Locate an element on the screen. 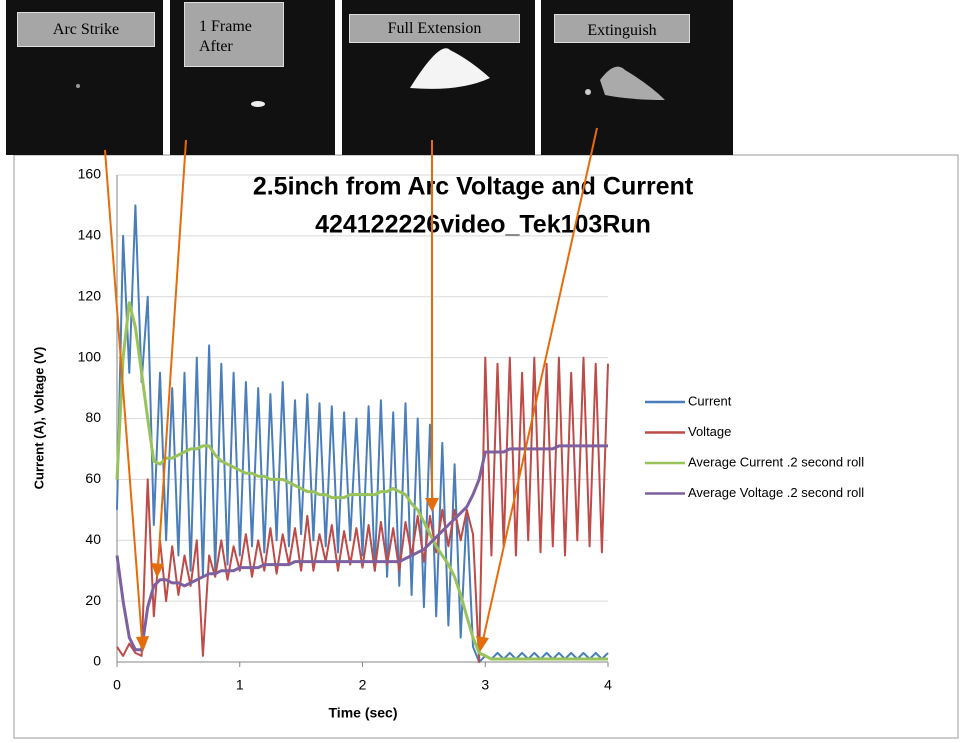 The height and width of the screenshot is (743, 960). legend-label: Average Current .2 second roll is located at coordinates (776, 461).